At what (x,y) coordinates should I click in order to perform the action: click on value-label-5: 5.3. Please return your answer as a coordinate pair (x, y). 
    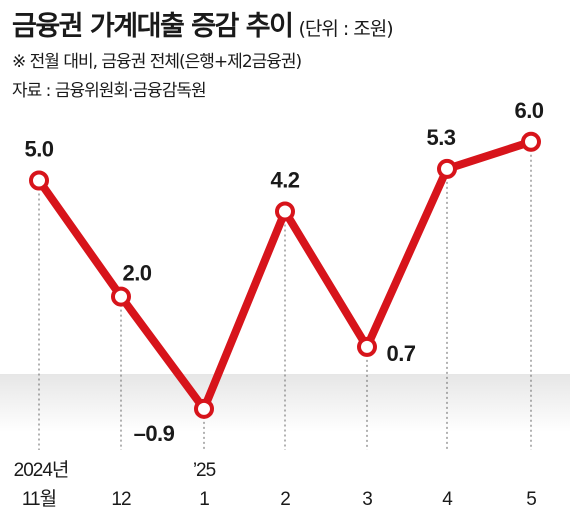
    Looking at the image, I should click on (440, 137).